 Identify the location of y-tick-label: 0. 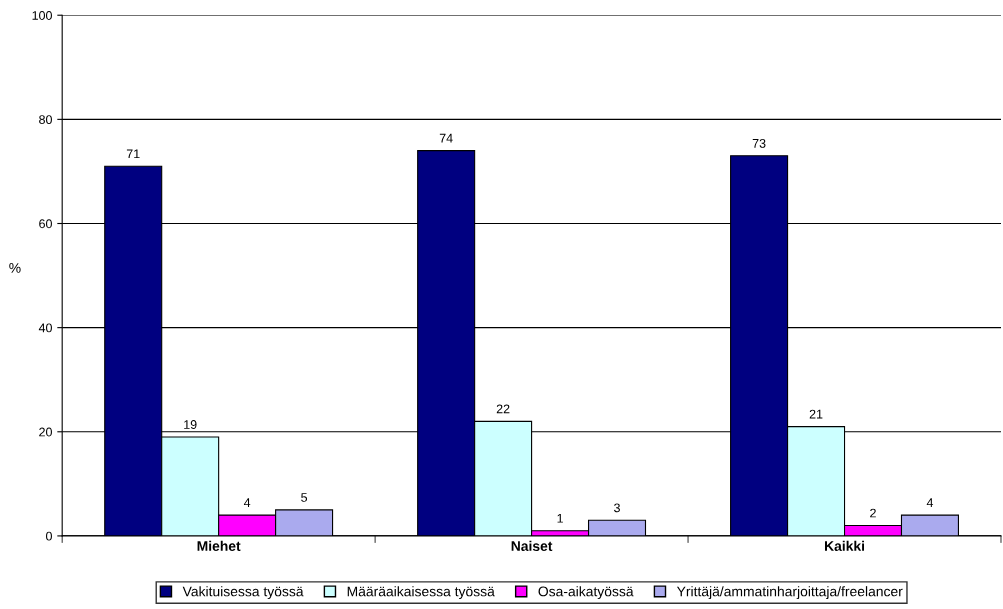
(49, 536).